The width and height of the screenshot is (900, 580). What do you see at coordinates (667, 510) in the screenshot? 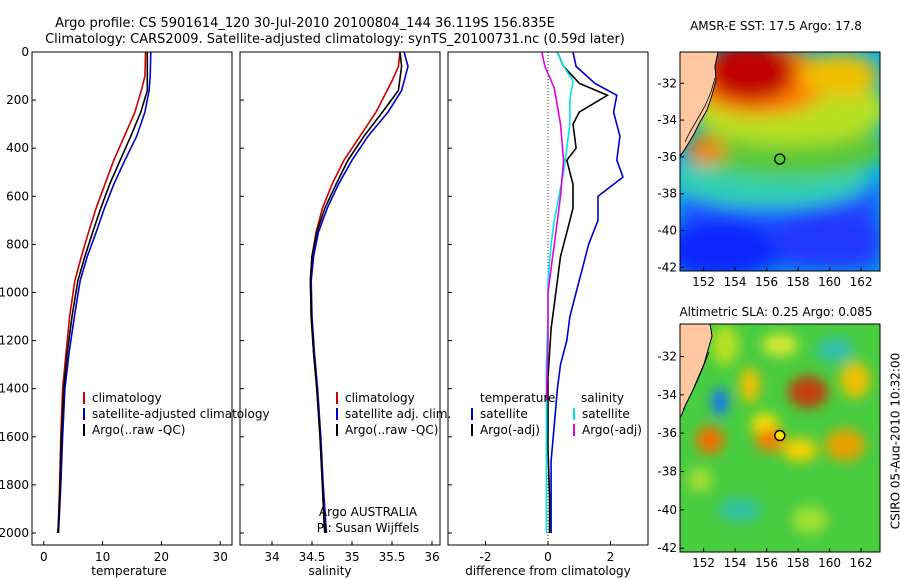
I see `sla-map-ytick-label: -40` at bounding box center [667, 510].